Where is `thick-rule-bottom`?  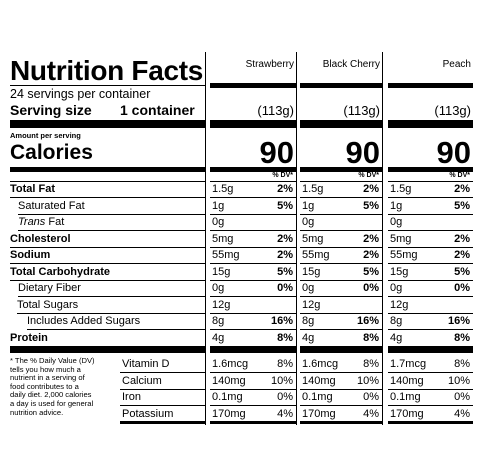
thick-rule-bottom is located at coordinates (341, 349).